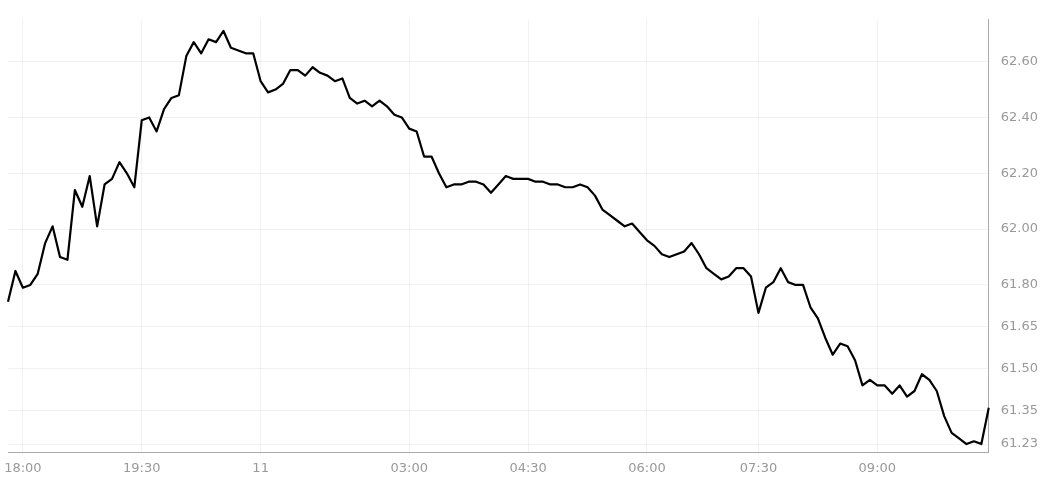 This screenshot has width=1054, height=484. Describe the element at coordinates (1019, 284) in the screenshot. I see `y-tick-label: 61.80` at that location.